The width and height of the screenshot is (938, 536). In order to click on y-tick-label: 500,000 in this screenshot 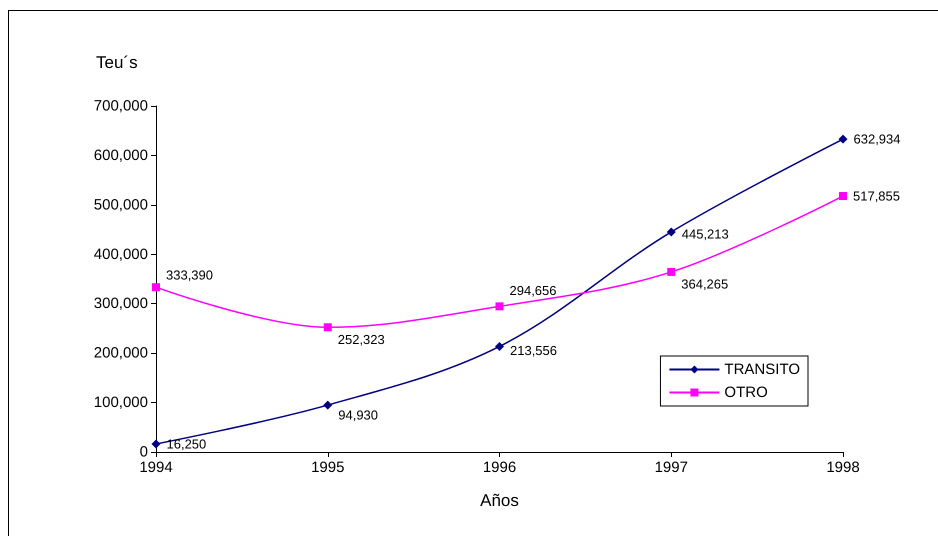, I will do `click(121, 205)`.